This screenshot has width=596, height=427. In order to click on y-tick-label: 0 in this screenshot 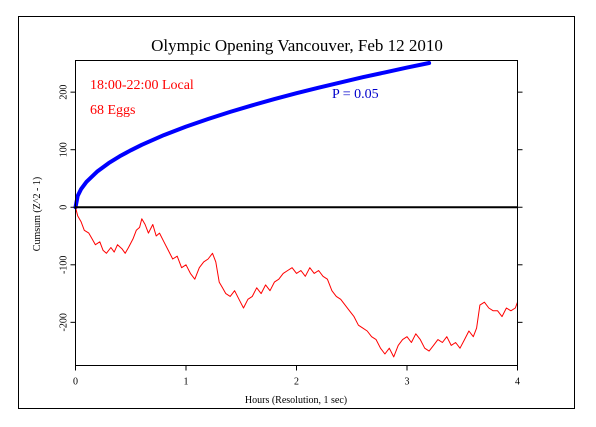, I will do `click(64, 207)`.